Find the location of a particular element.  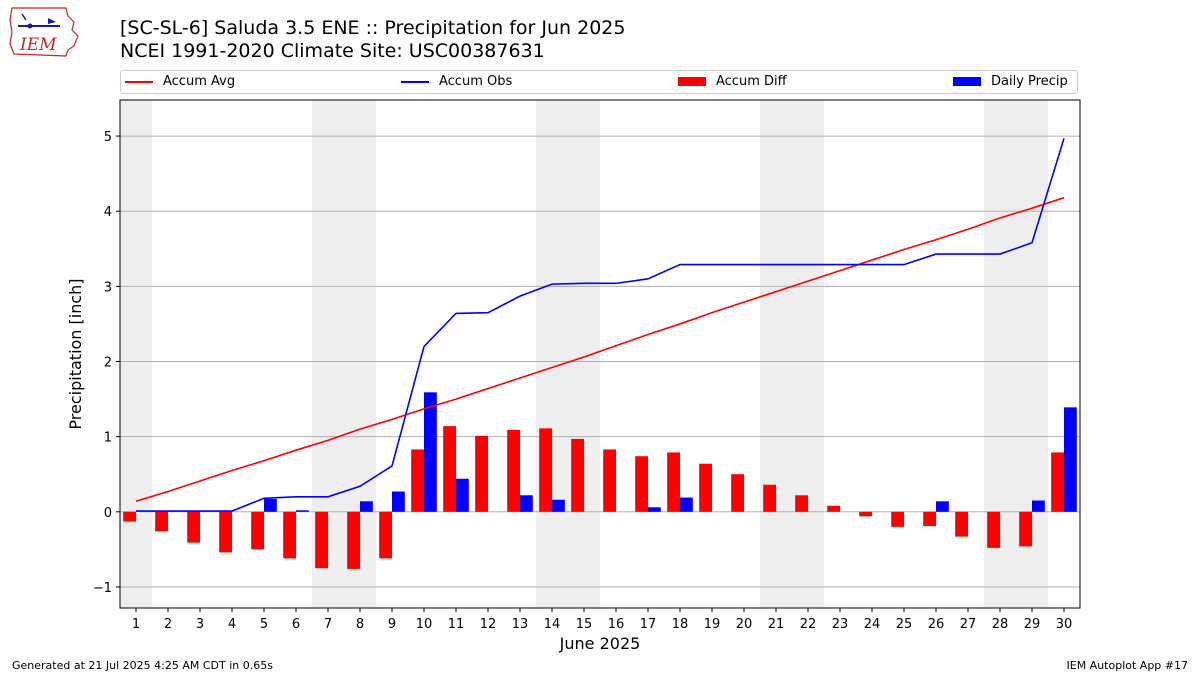

x-tick-label: 1 is located at coordinates (136, 624).